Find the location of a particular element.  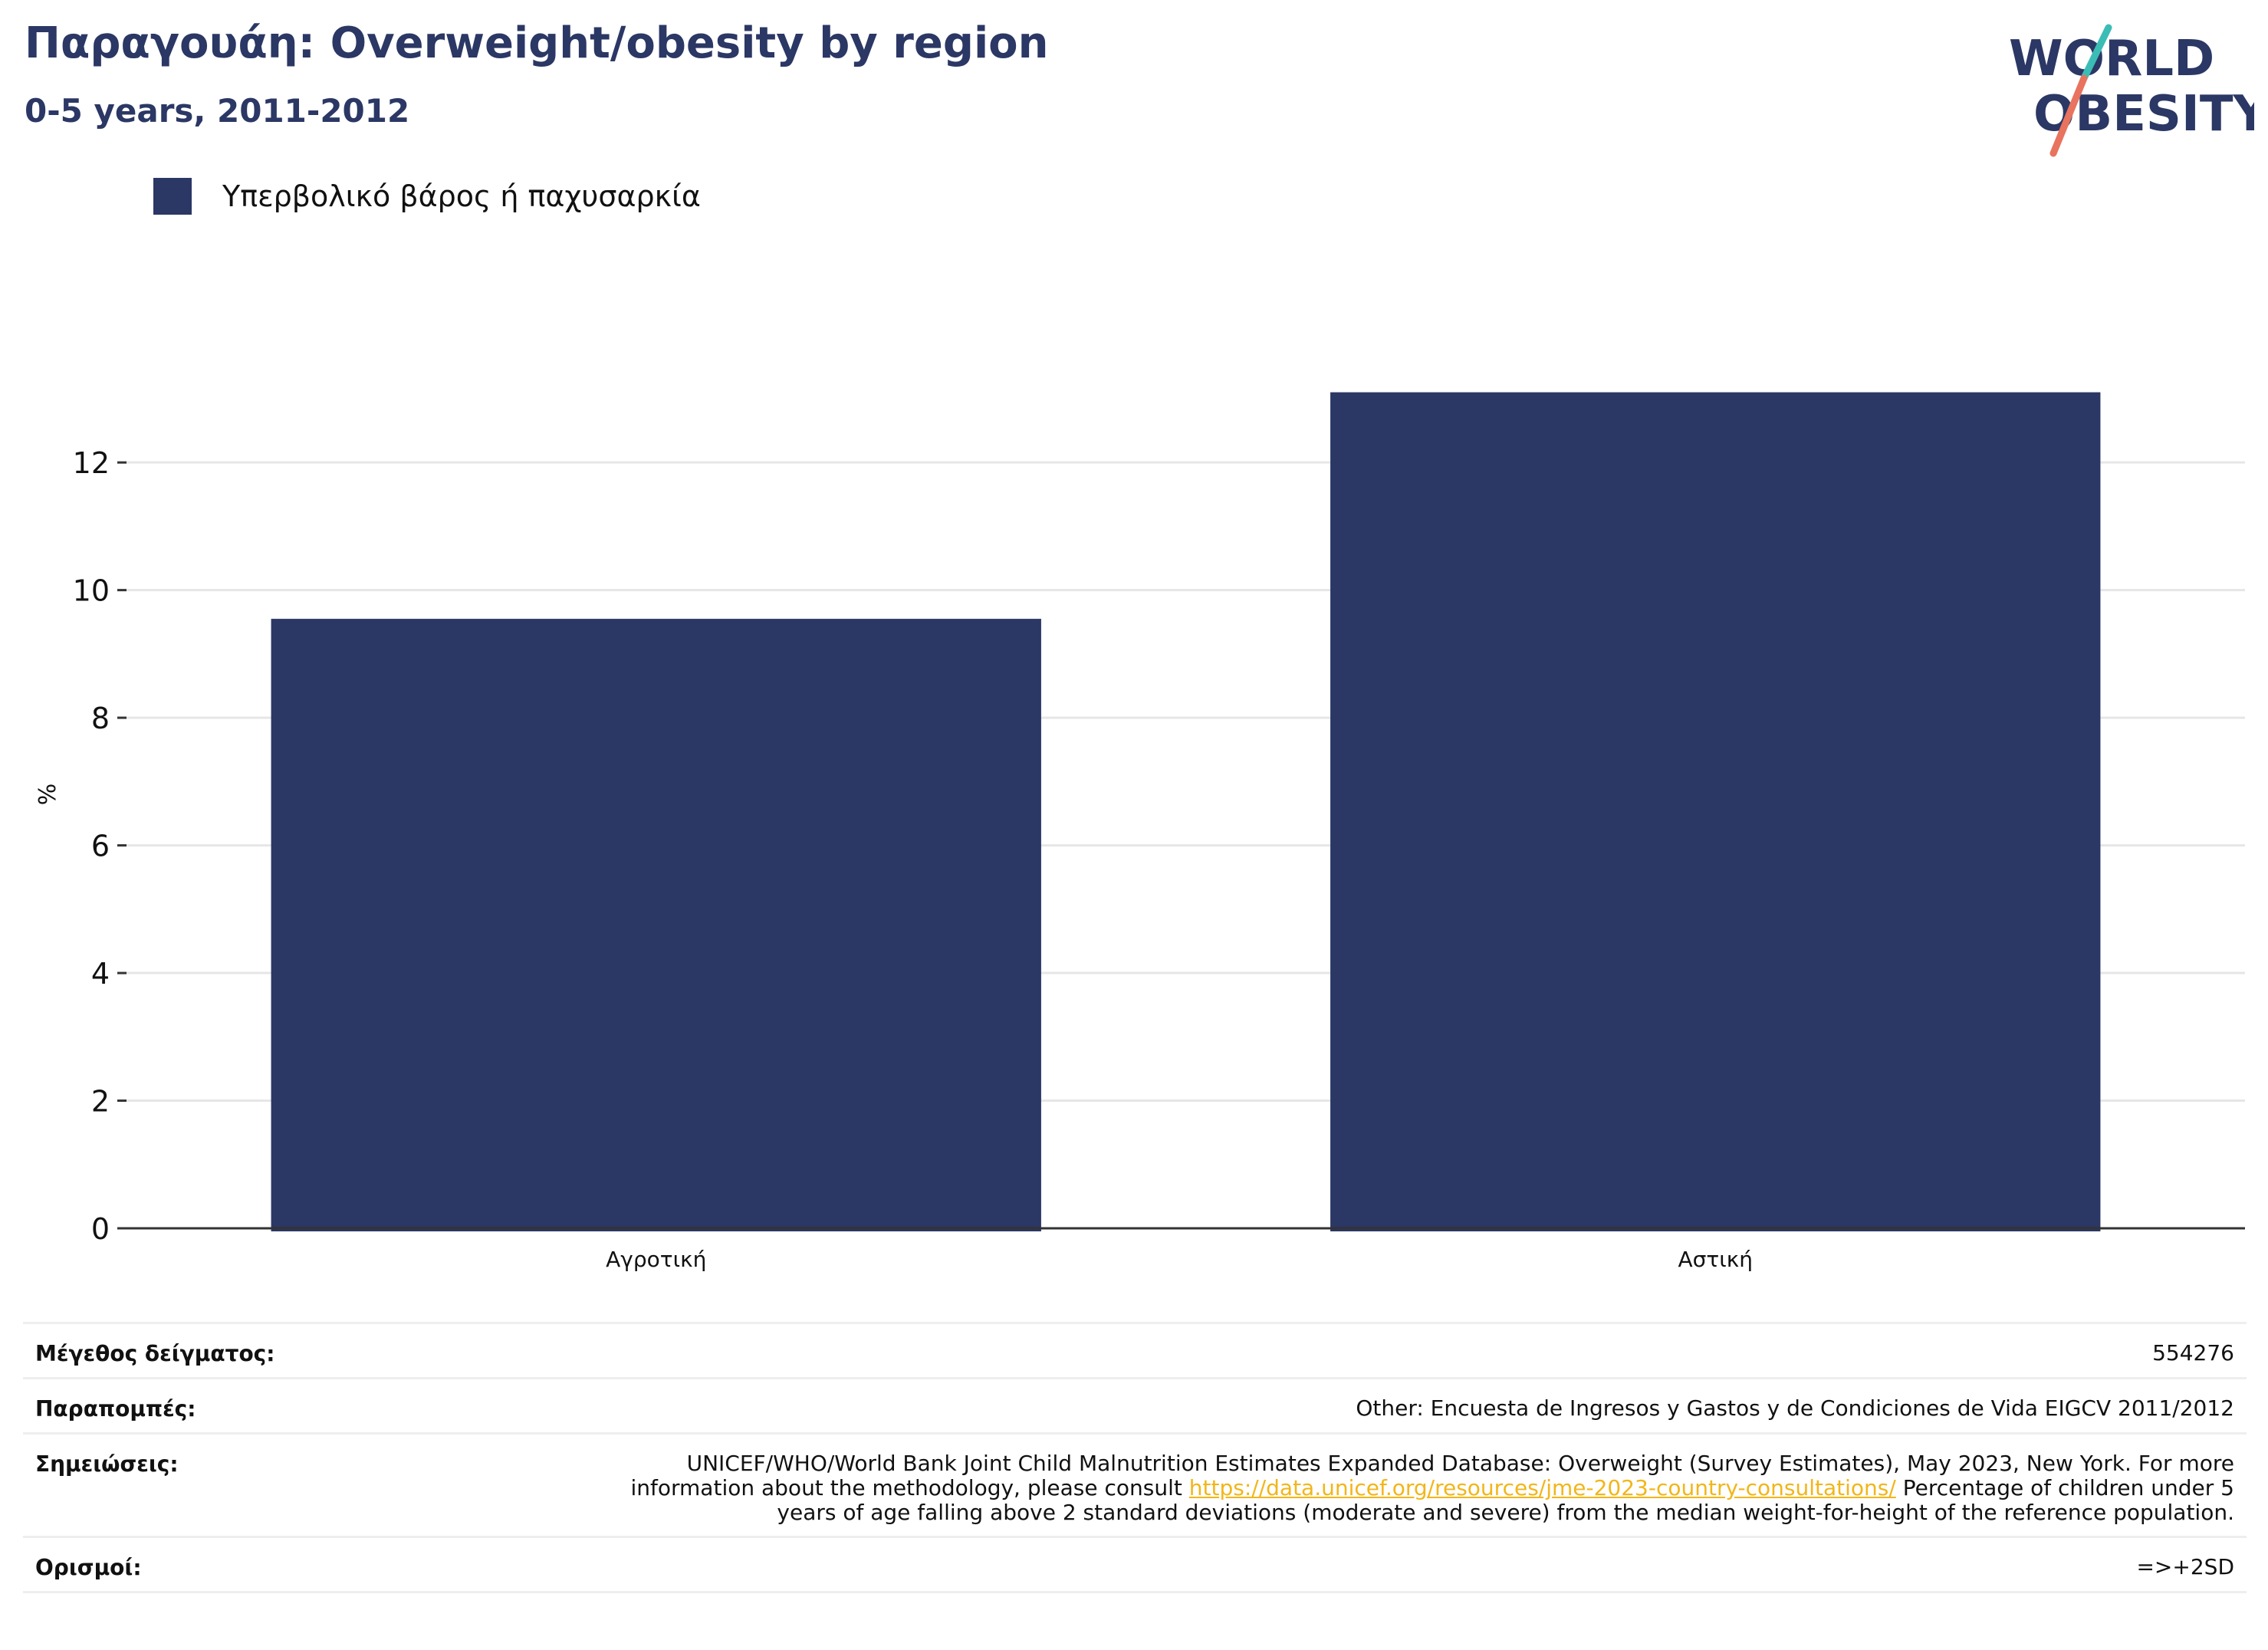

logo-slash-bottom is located at coordinates (2068, 115).